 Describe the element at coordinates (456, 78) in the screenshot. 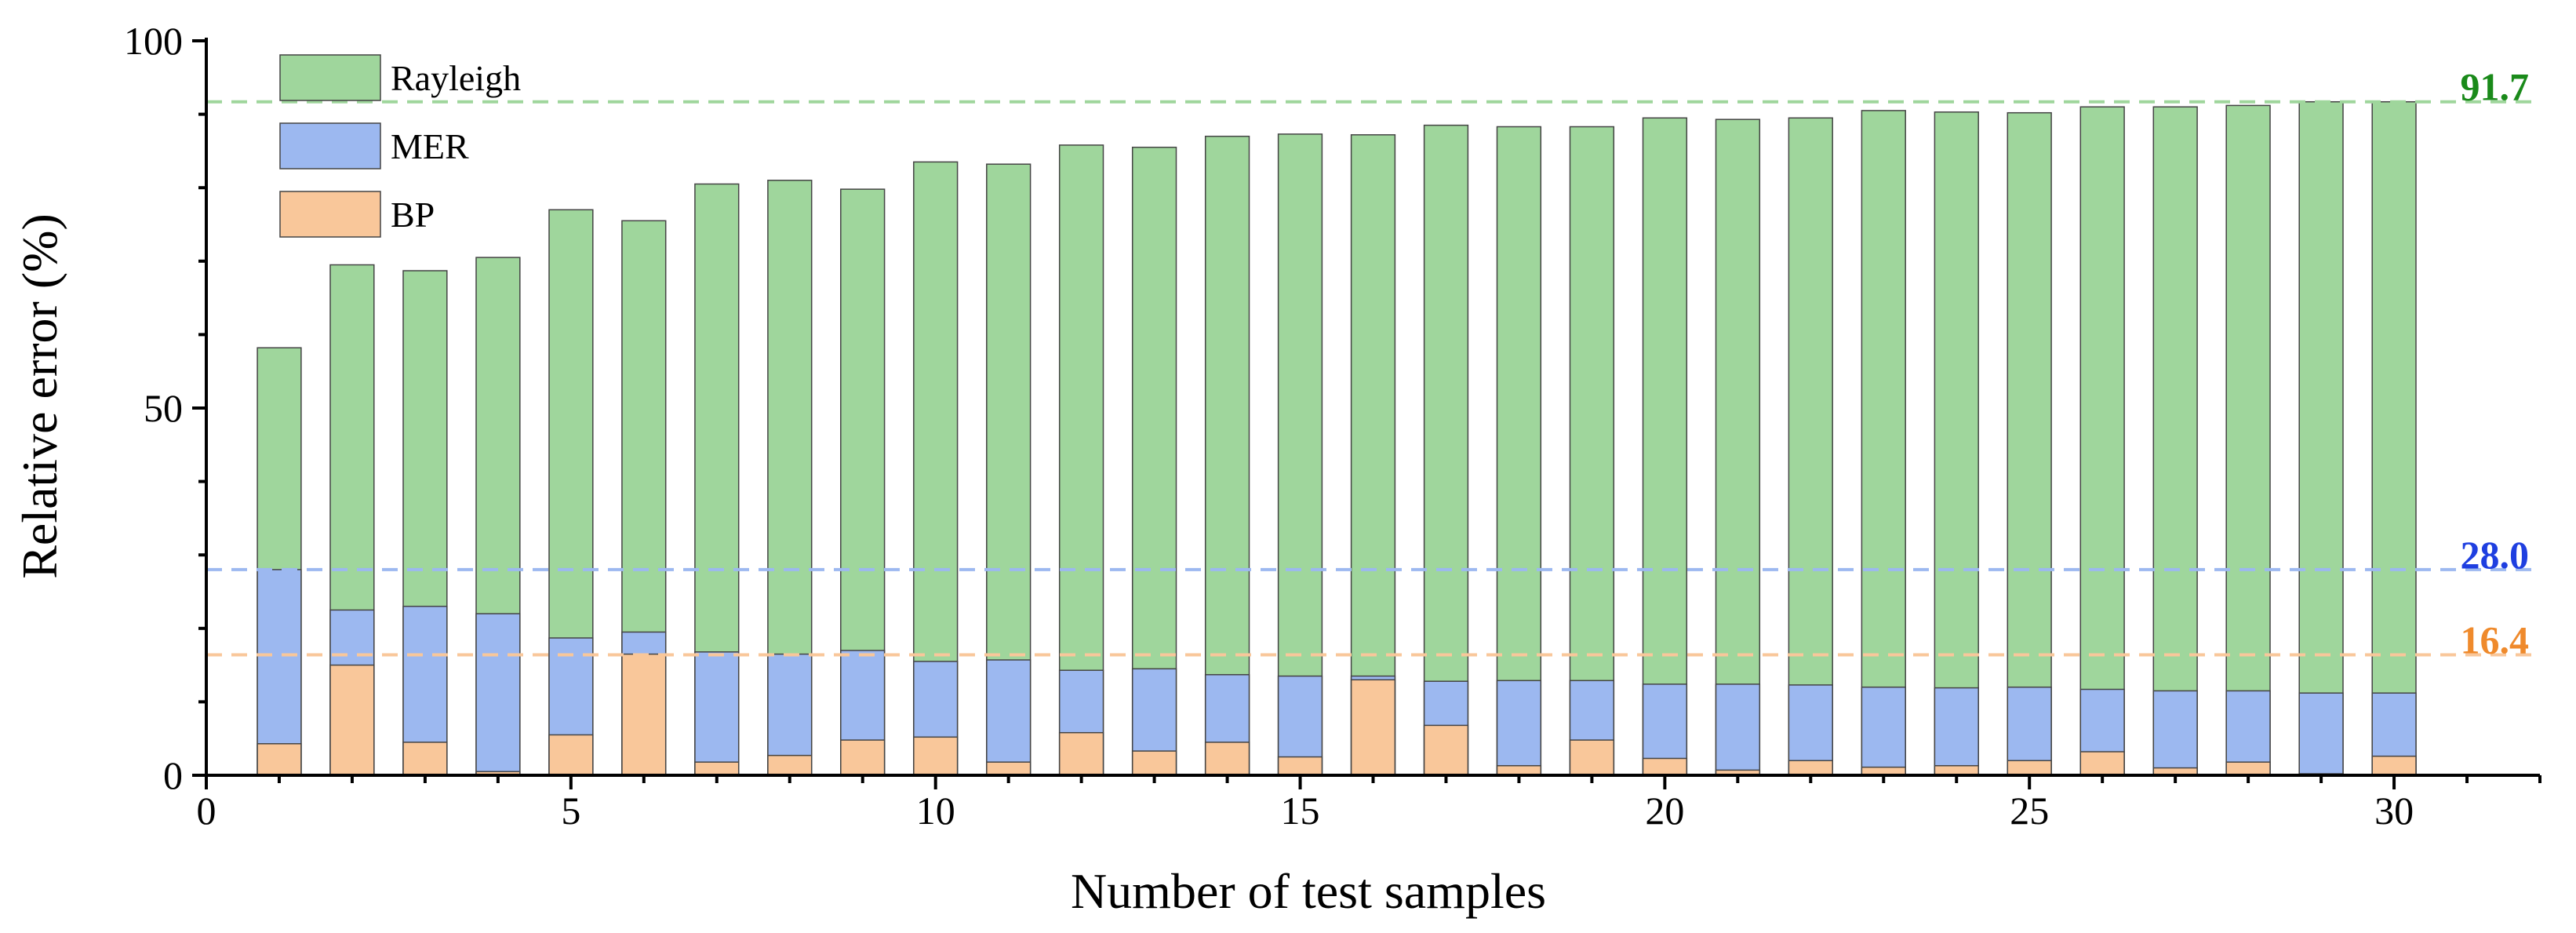

I see `legend-label-rayleigh: Rayleigh` at that location.